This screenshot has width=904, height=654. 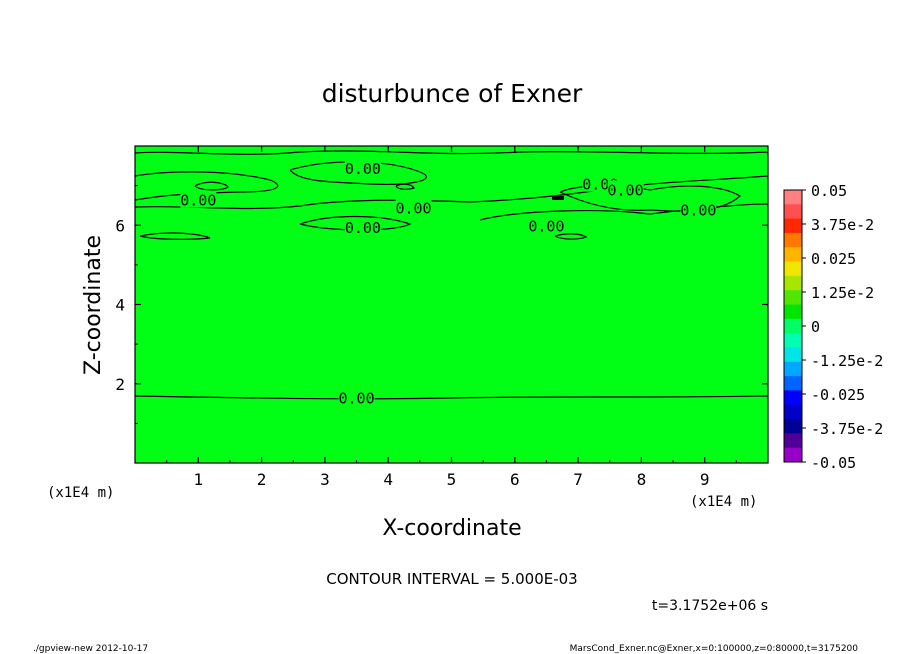 What do you see at coordinates (838, 395) in the screenshot?
I see `colorbar-label: -0.025` at bounding box center [838, 395].